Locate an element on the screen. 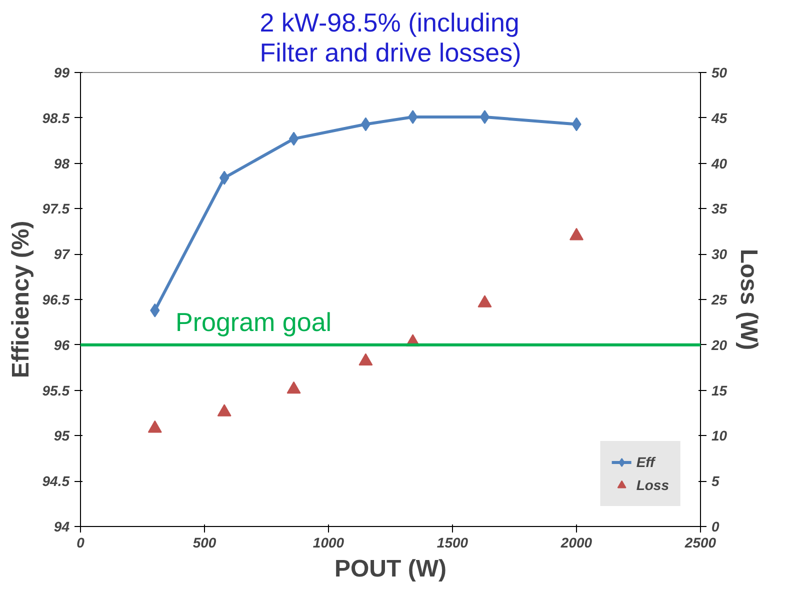 Image resolution: width=788 pixels, height=591 pixels. y2-tick-label: 50 is located at coordinates (720, 72).